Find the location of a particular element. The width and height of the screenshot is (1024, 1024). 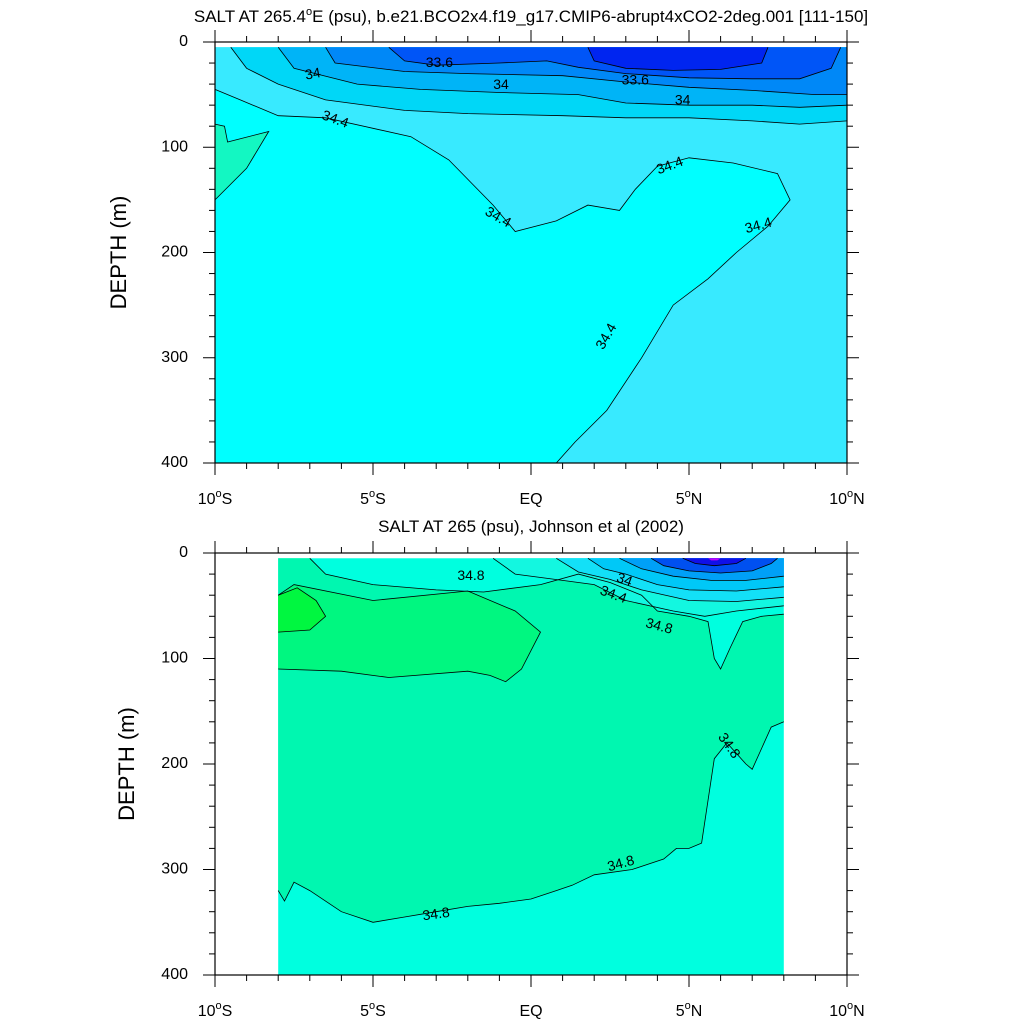

contour-label-3: 34.8 is located at coordinates (659, 625).